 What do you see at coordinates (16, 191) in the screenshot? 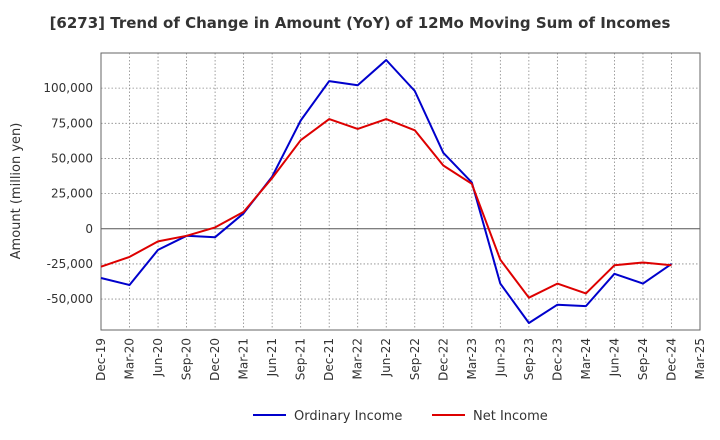
I see `y-axis-label: Amount (million yen)` at bounding box center [16, 191].